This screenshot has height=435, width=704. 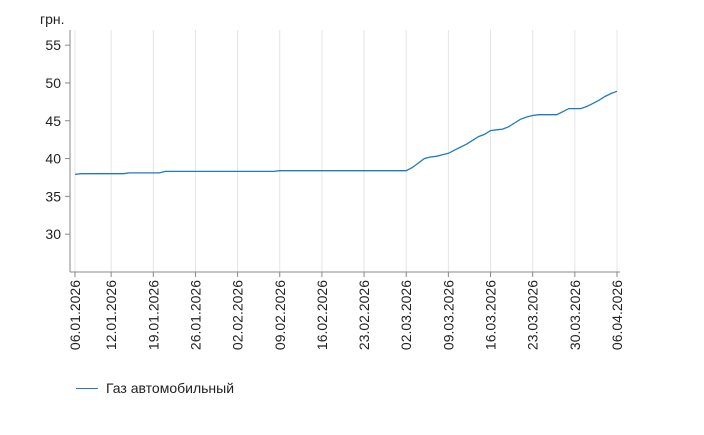 I want to click on x-tick-label: 02.02.2026, so click(x=238, y=315).